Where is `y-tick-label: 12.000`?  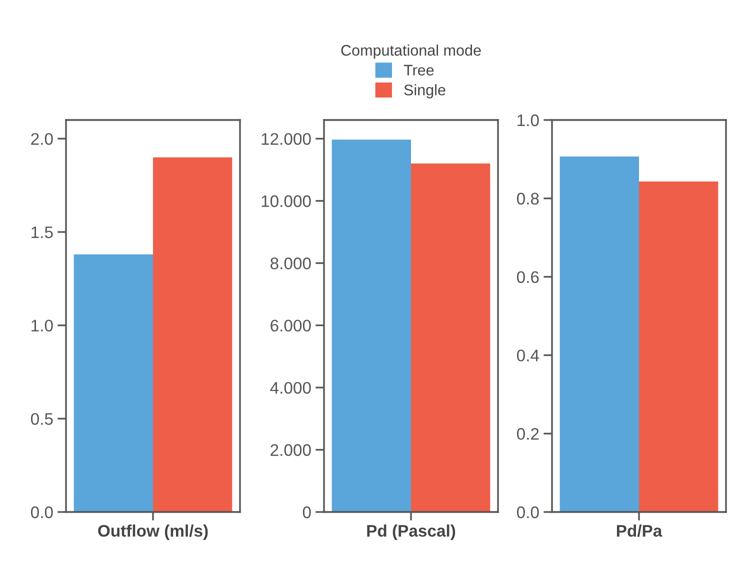
y-tick-label: 12.000 is located at coordinates (286, 139).